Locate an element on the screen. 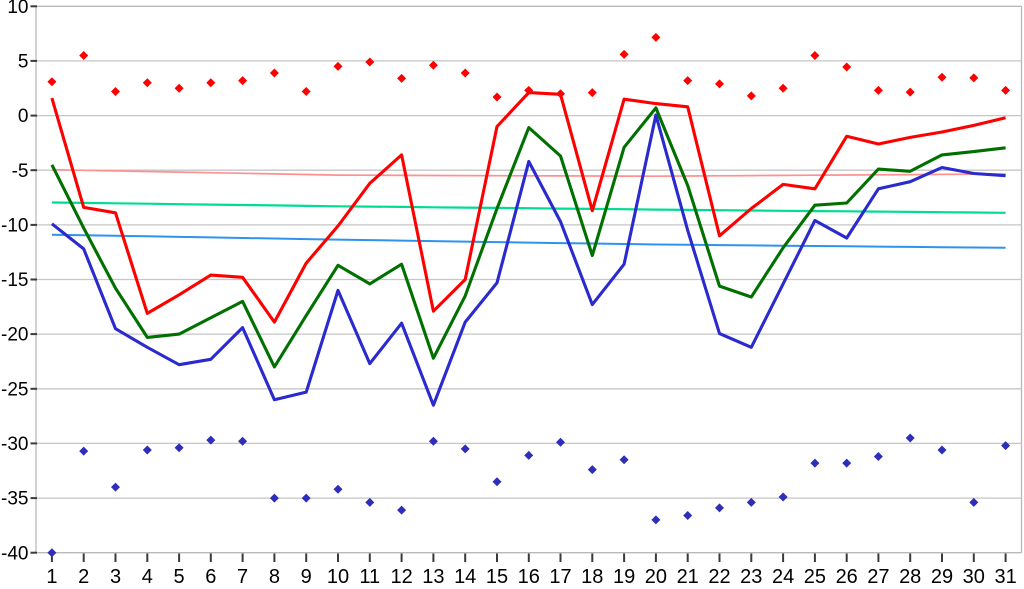 This screenshot has width=1024, height=589. svg-text: 25 is located at coordinates (815, 575).